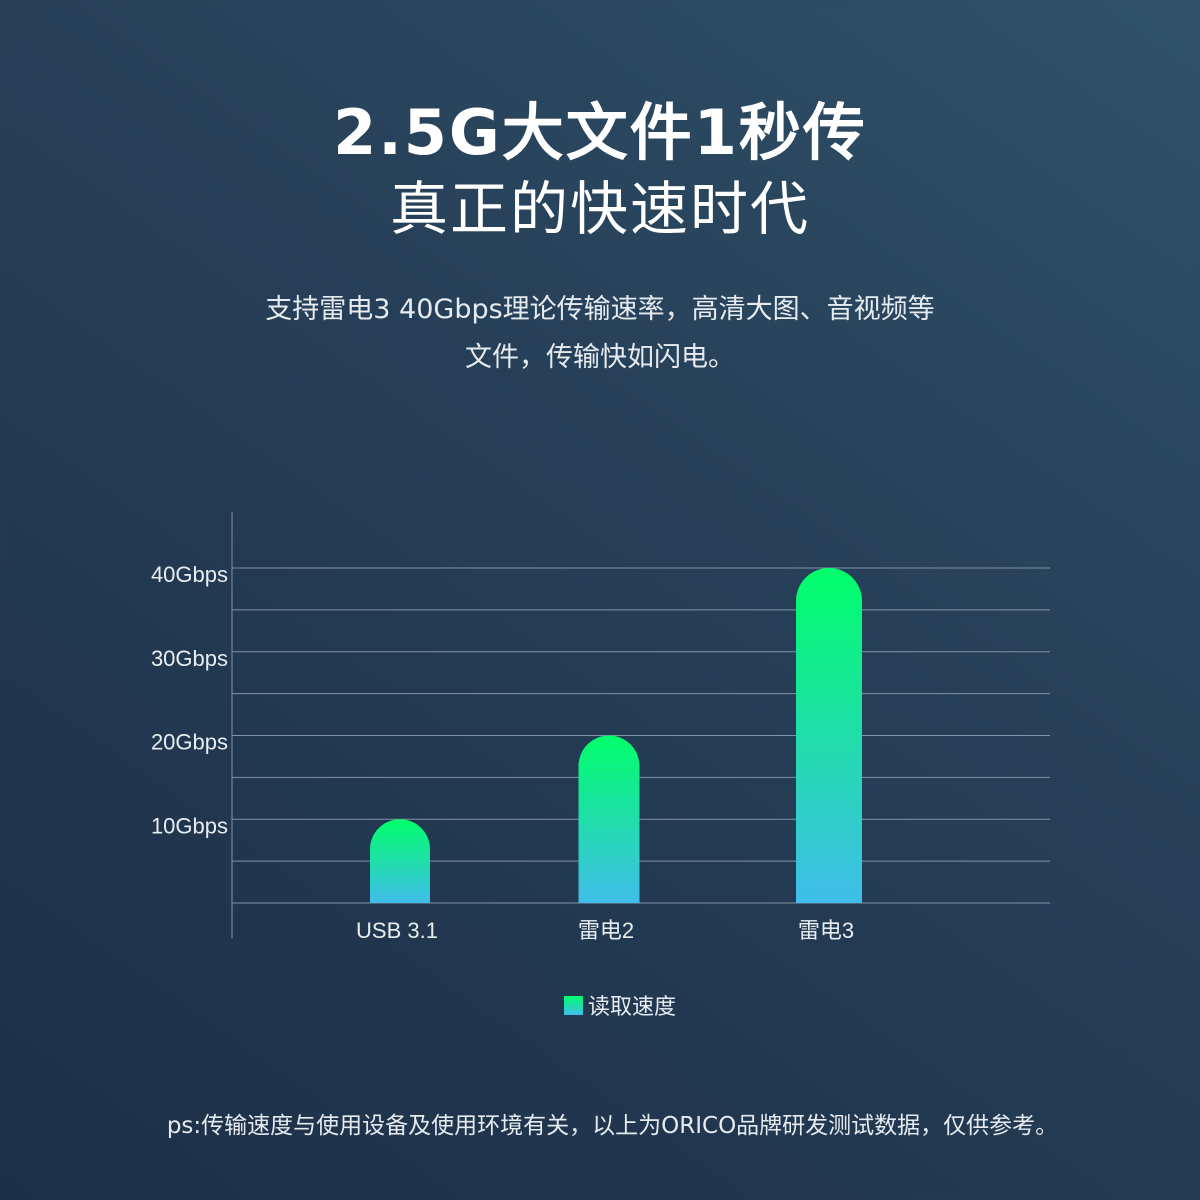 The height and width of the screenshot is (1200, 1200). What do you see at coordinates (606, 930) in the screenshot?
I see `x-tick-label: 雷电2` at bounding box center [606, 930].